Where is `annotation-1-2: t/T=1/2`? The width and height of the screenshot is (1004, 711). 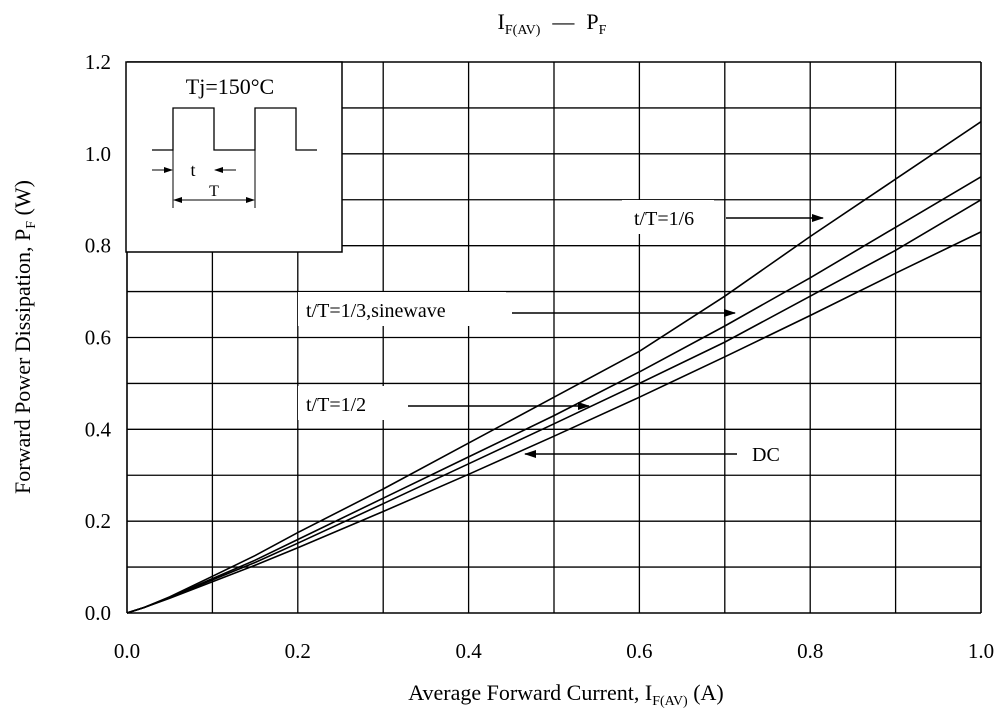
annotation-1-2: t/T=1/2 is located at coordinates (336, 405).